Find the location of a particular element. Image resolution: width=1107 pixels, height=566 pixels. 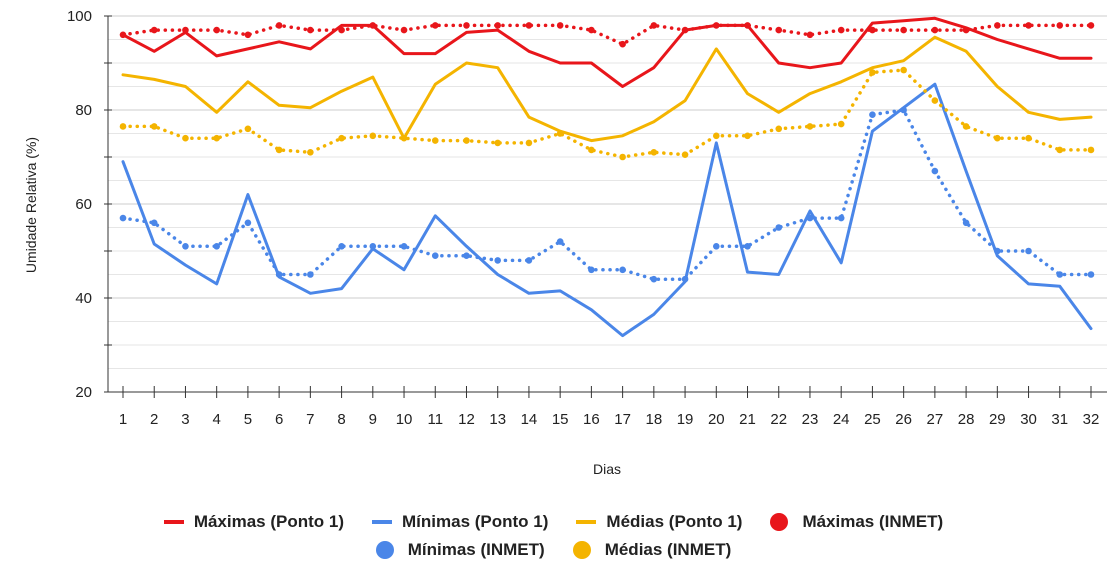

y-tick-label: 20 is located at coordinates (83, 392).